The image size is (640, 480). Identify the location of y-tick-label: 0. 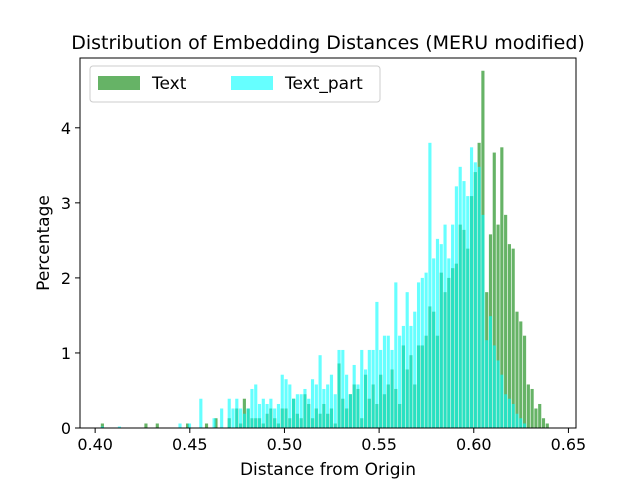
(66, 428).